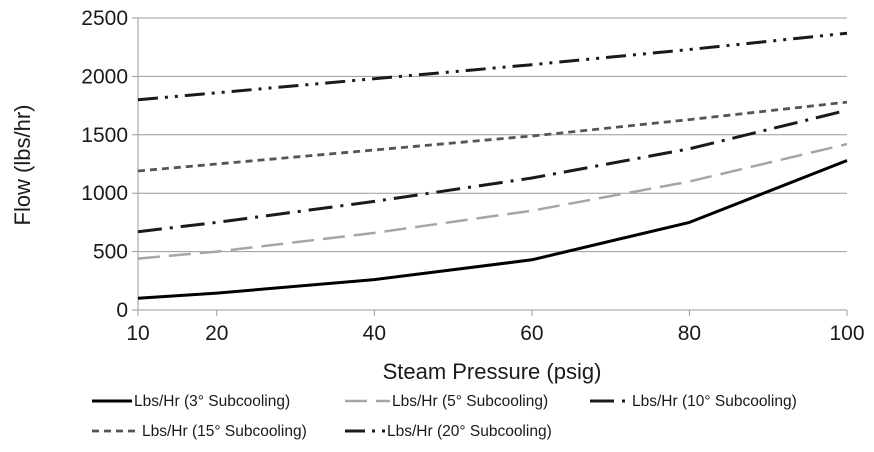  What do you see at coordinates (531, 333) in the screenshot?
I see `x-tick-label: 60` at bounding box center [531, 333].